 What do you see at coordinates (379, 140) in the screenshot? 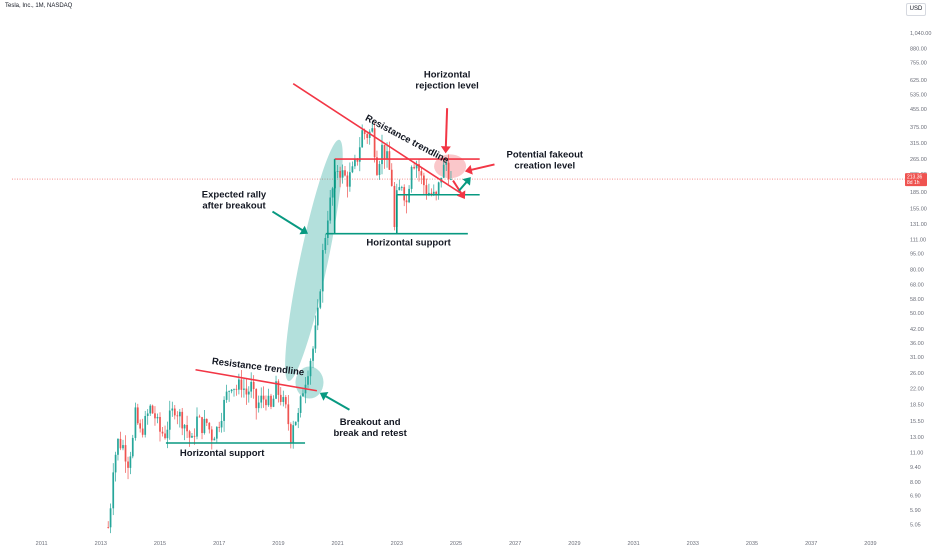
I see `upper-resistance-trendline` at bounding box center [379, 140].